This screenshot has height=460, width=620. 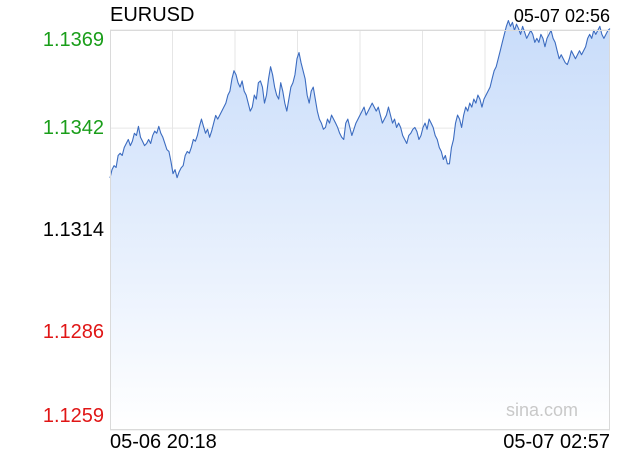 What do you see at coordinates (556, 442) in the screenshot?
I see `x-axis-end-label: 05-07 02:57` at bounding box center [556, 442].